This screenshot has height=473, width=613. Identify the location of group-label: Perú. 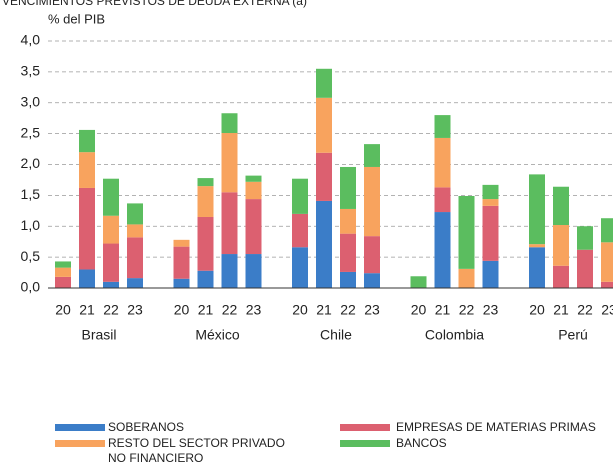
(573, 335).